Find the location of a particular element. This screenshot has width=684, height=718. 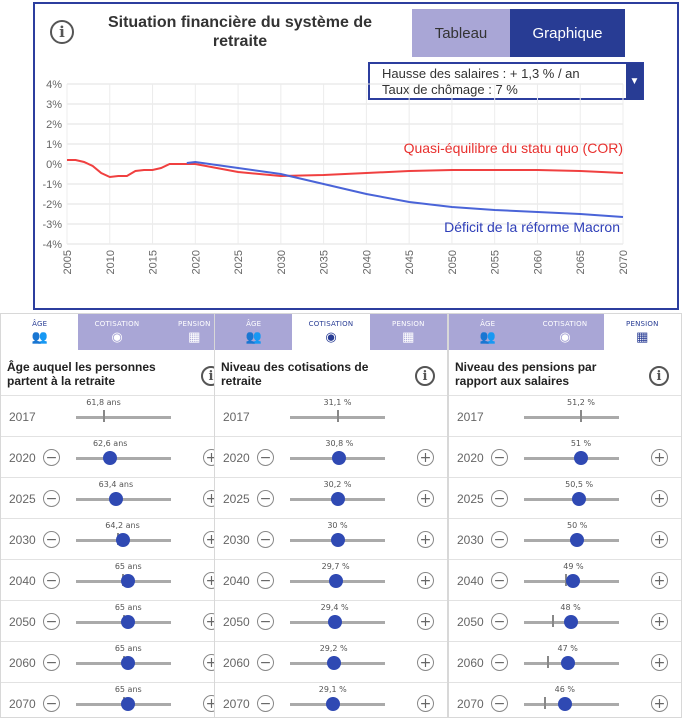

row-year: 2030 is located at coordinates (470, 540).